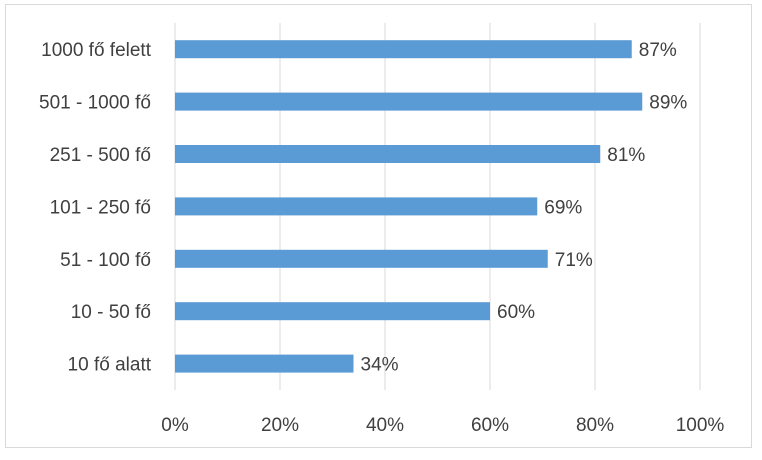 The width and height of the screenshot is (762, 460). Describe the element at coordinates (574, 260) in the screenshot. I see `data-label: 71%` at that location.